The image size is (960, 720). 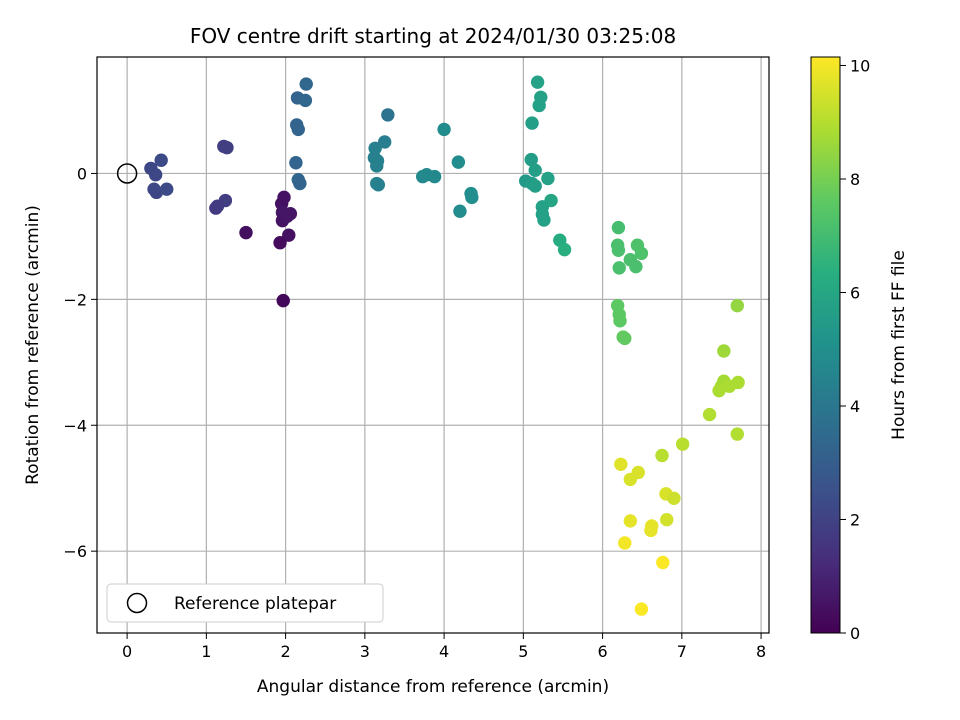 What do you see at coordinates (602, 651) in the screenshot?
I see `x-tick-label: 6` at bounding box center [602, 651].